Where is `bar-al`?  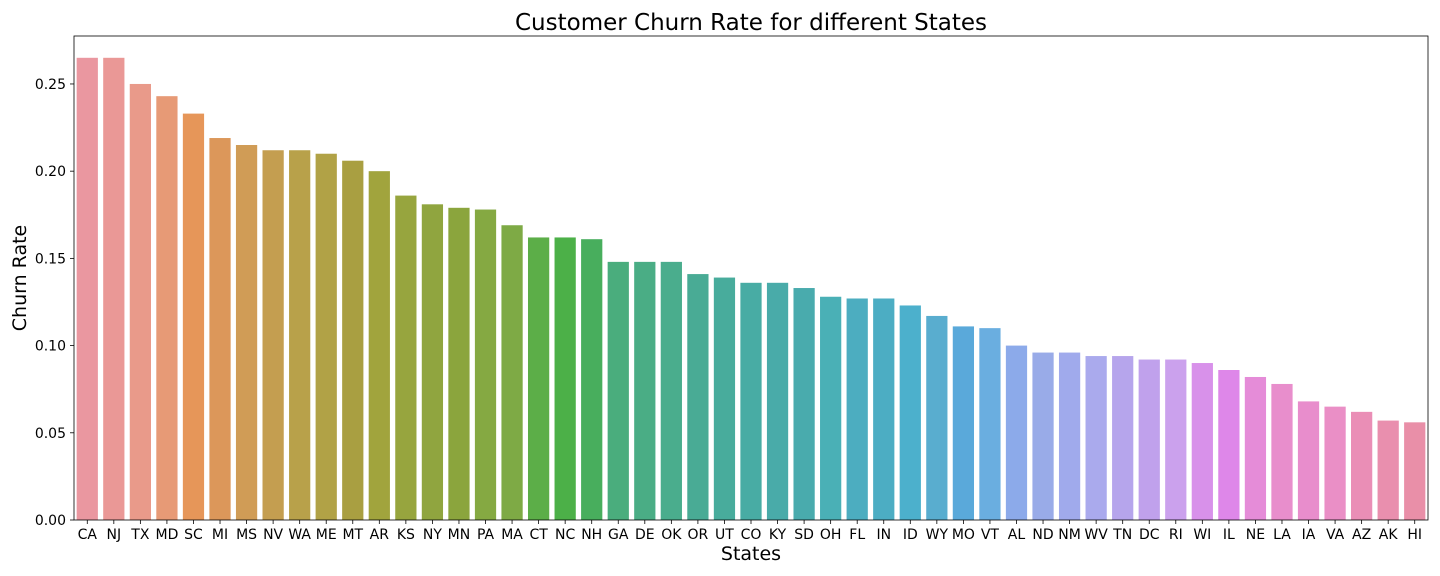 bar-al is located at coordinates (1016, 432).